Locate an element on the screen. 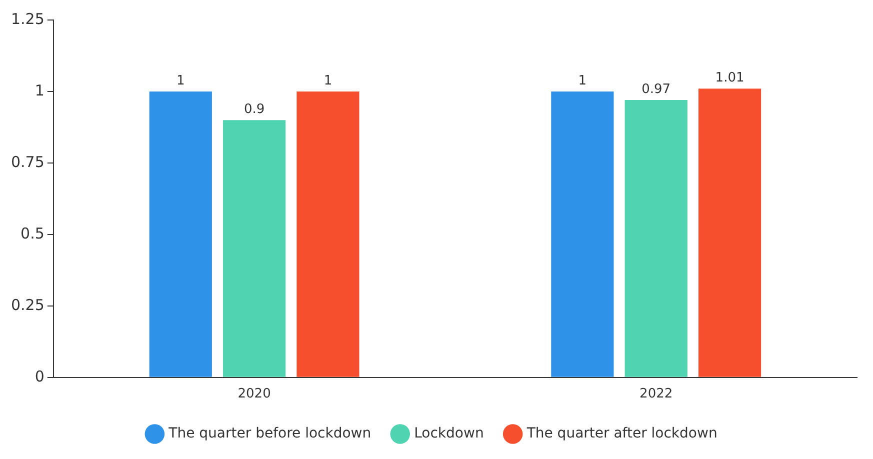  y-tick-label: 0.25 is located at coordinates (27, 305).